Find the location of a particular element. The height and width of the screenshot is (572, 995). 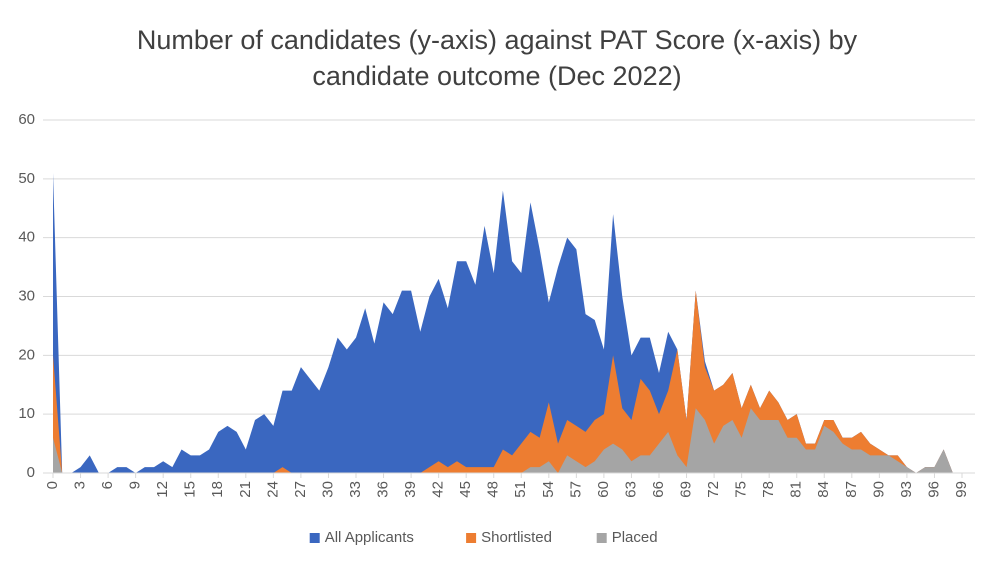

y-tick-label: 20 is located at coordinates (26, 354).